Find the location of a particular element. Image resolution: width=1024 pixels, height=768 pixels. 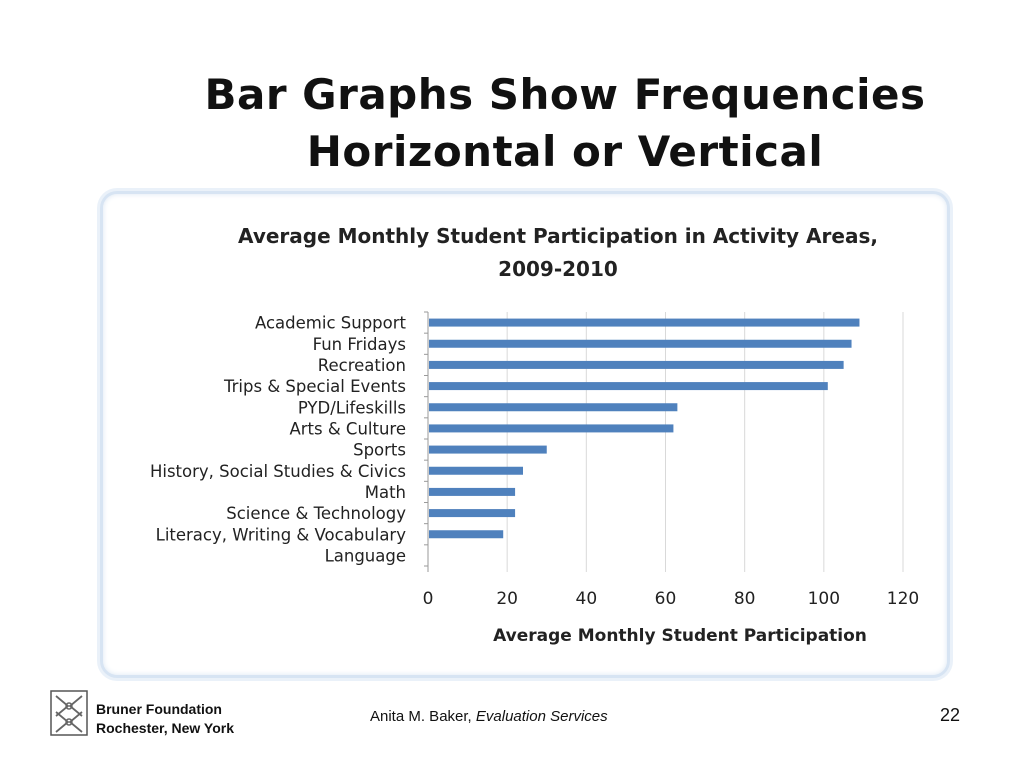

category-label: Sports is located at coordinates (379, 450).